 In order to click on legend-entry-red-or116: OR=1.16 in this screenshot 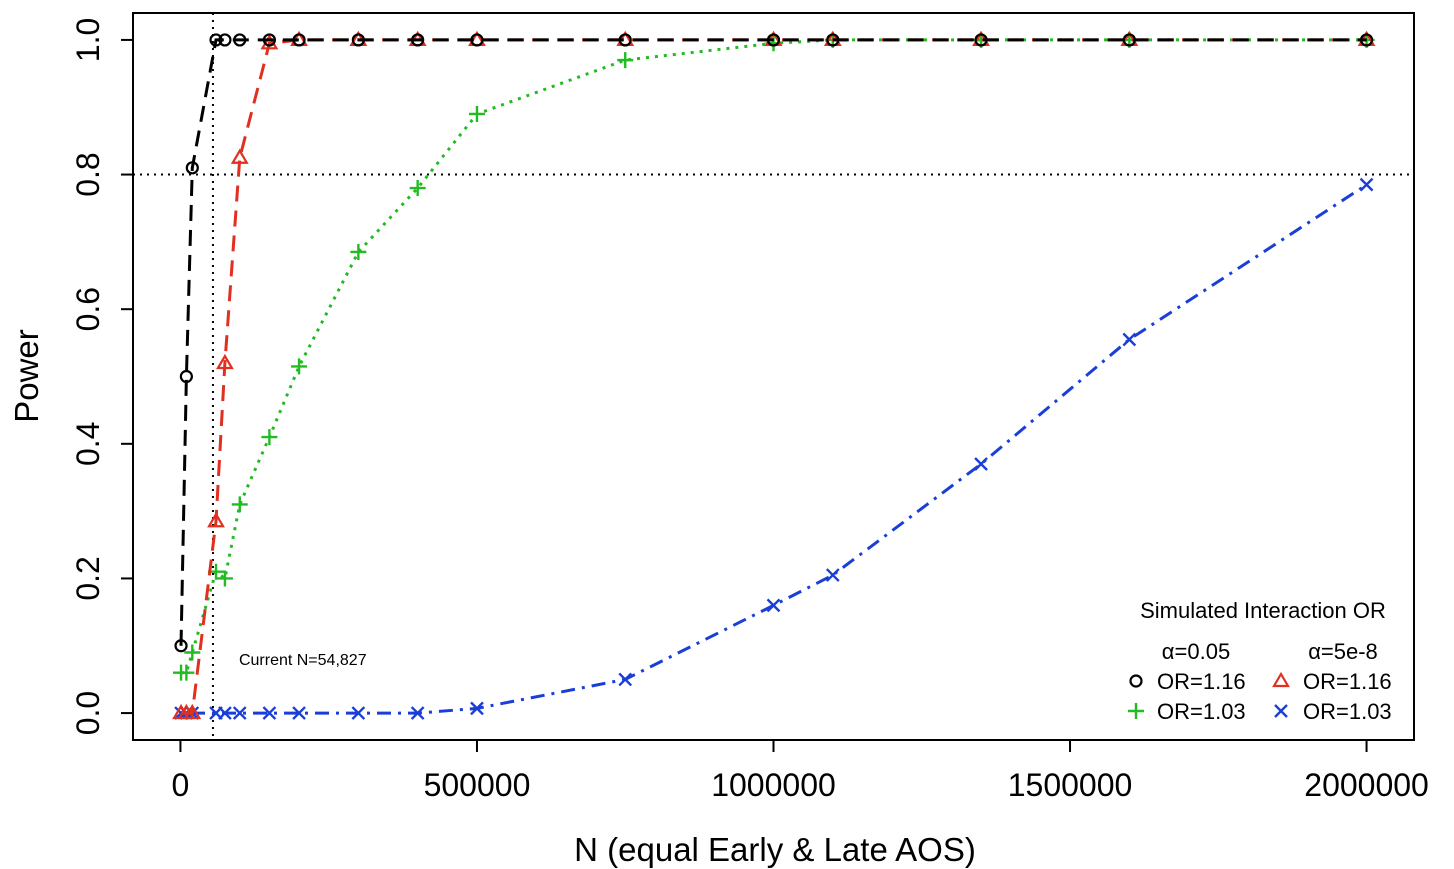, I will do `click(1347, 681)`.